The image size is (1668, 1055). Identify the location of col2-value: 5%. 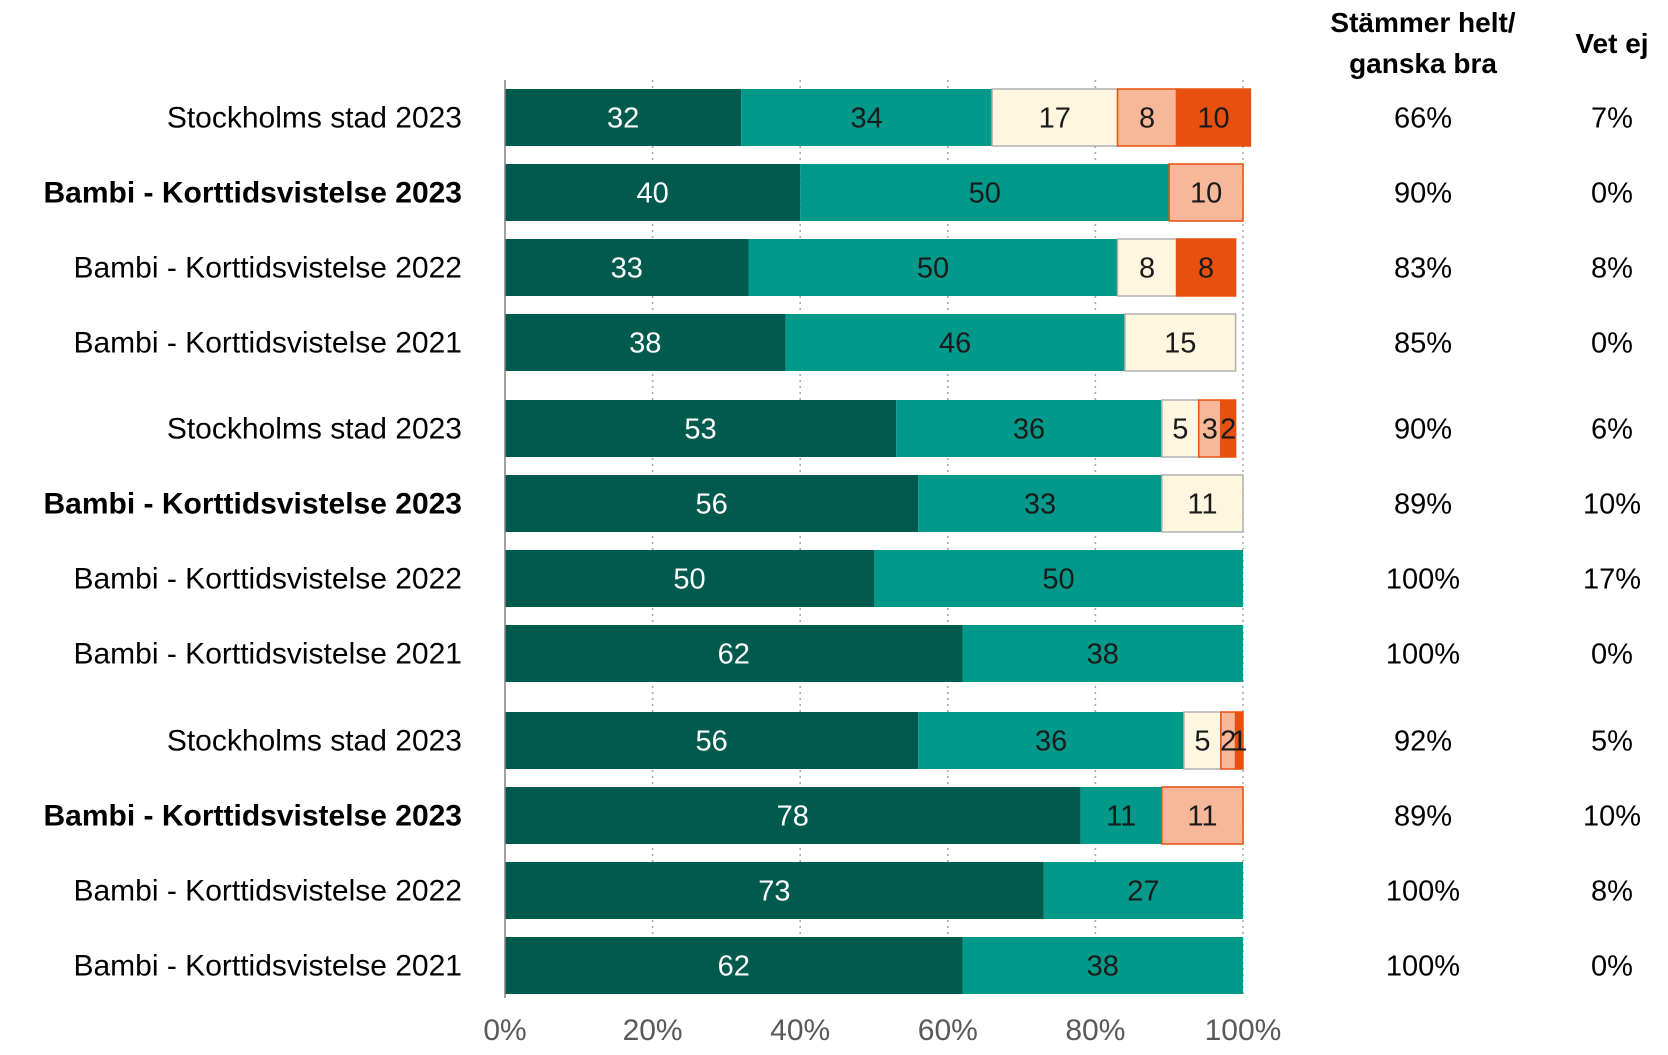
(1612, 742).